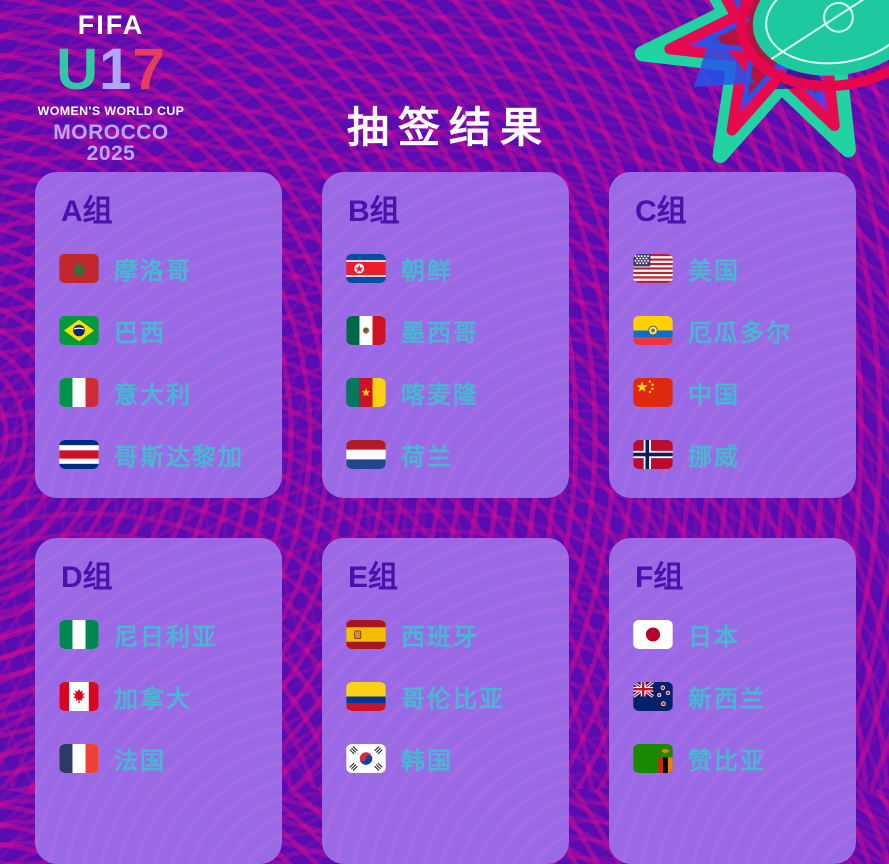 Image resolution: width=889 pixels, height=864 pixels. Describe the element at coordinates (727, 699) in the screenshot. I see `team-name: 新西兰` at that location.